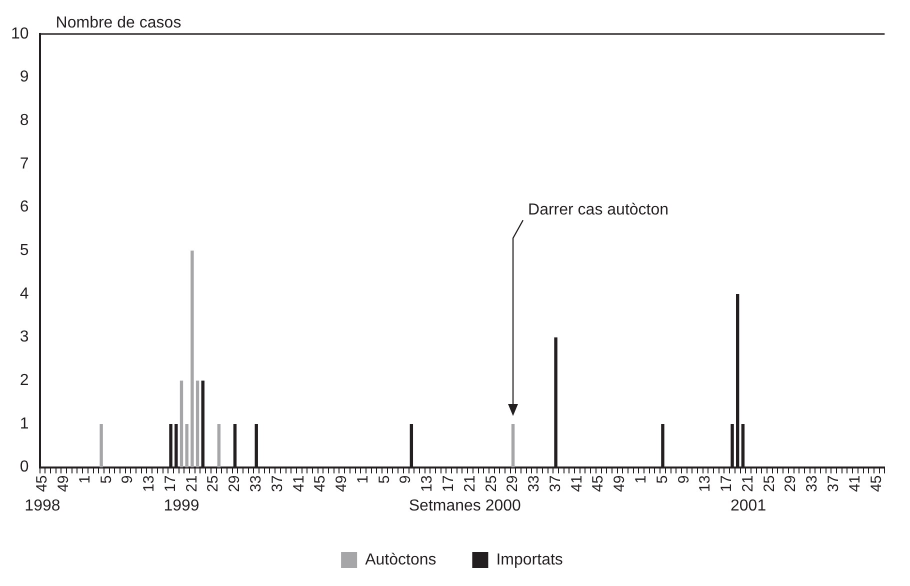  I want to click on y-tick-label: 9, so click(24, 77).